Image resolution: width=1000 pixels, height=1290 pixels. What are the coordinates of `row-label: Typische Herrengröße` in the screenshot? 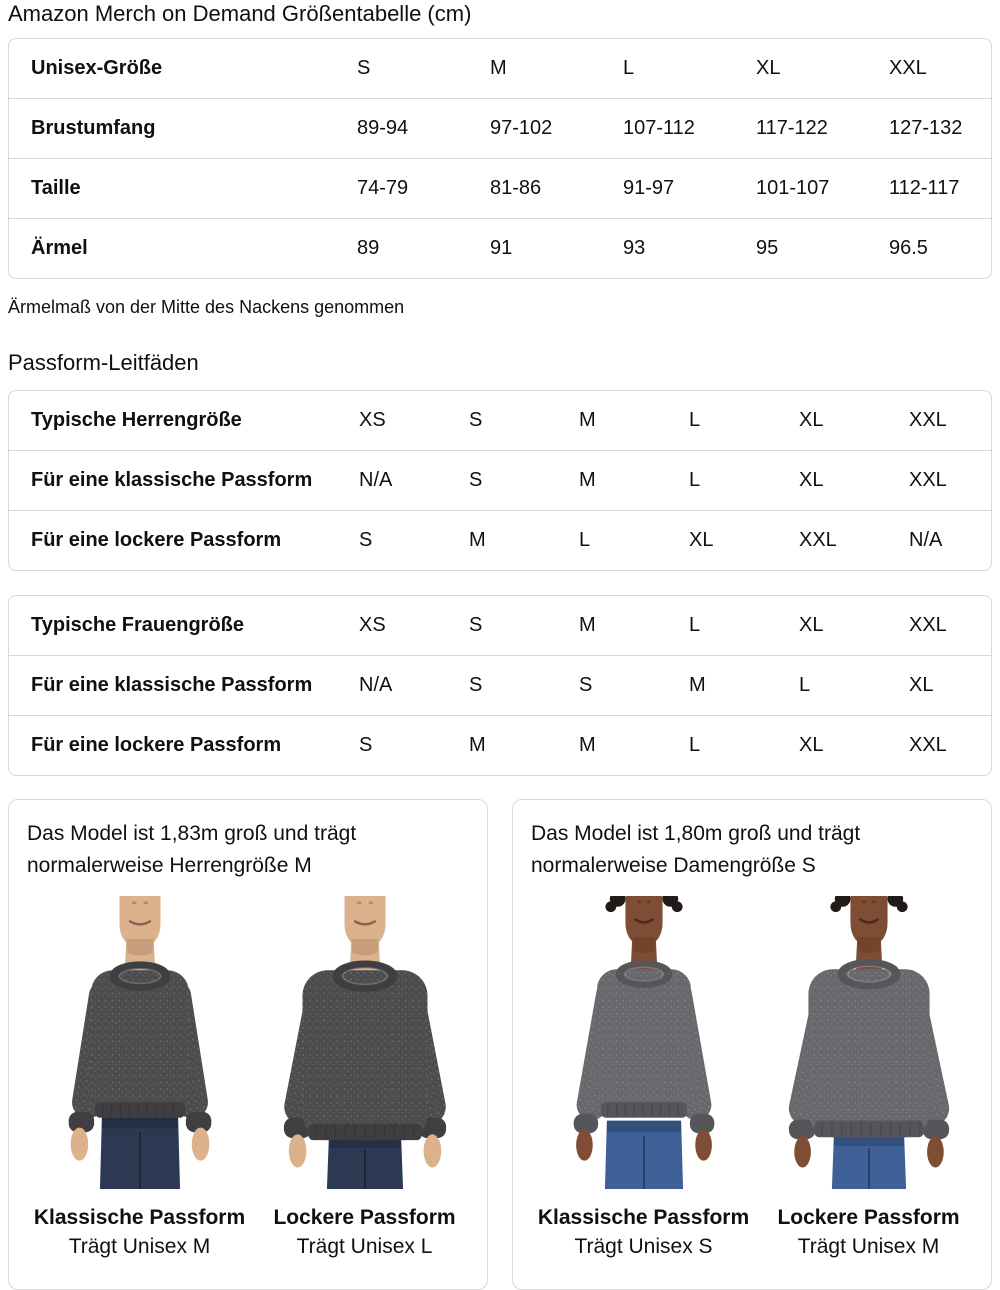 It's located at (136, 420).